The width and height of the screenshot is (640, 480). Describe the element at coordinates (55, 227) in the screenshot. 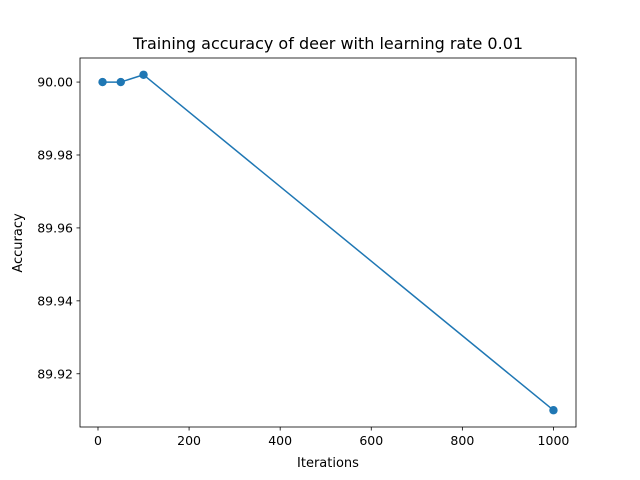

I see `y-tick-label: 89.96` at that location.